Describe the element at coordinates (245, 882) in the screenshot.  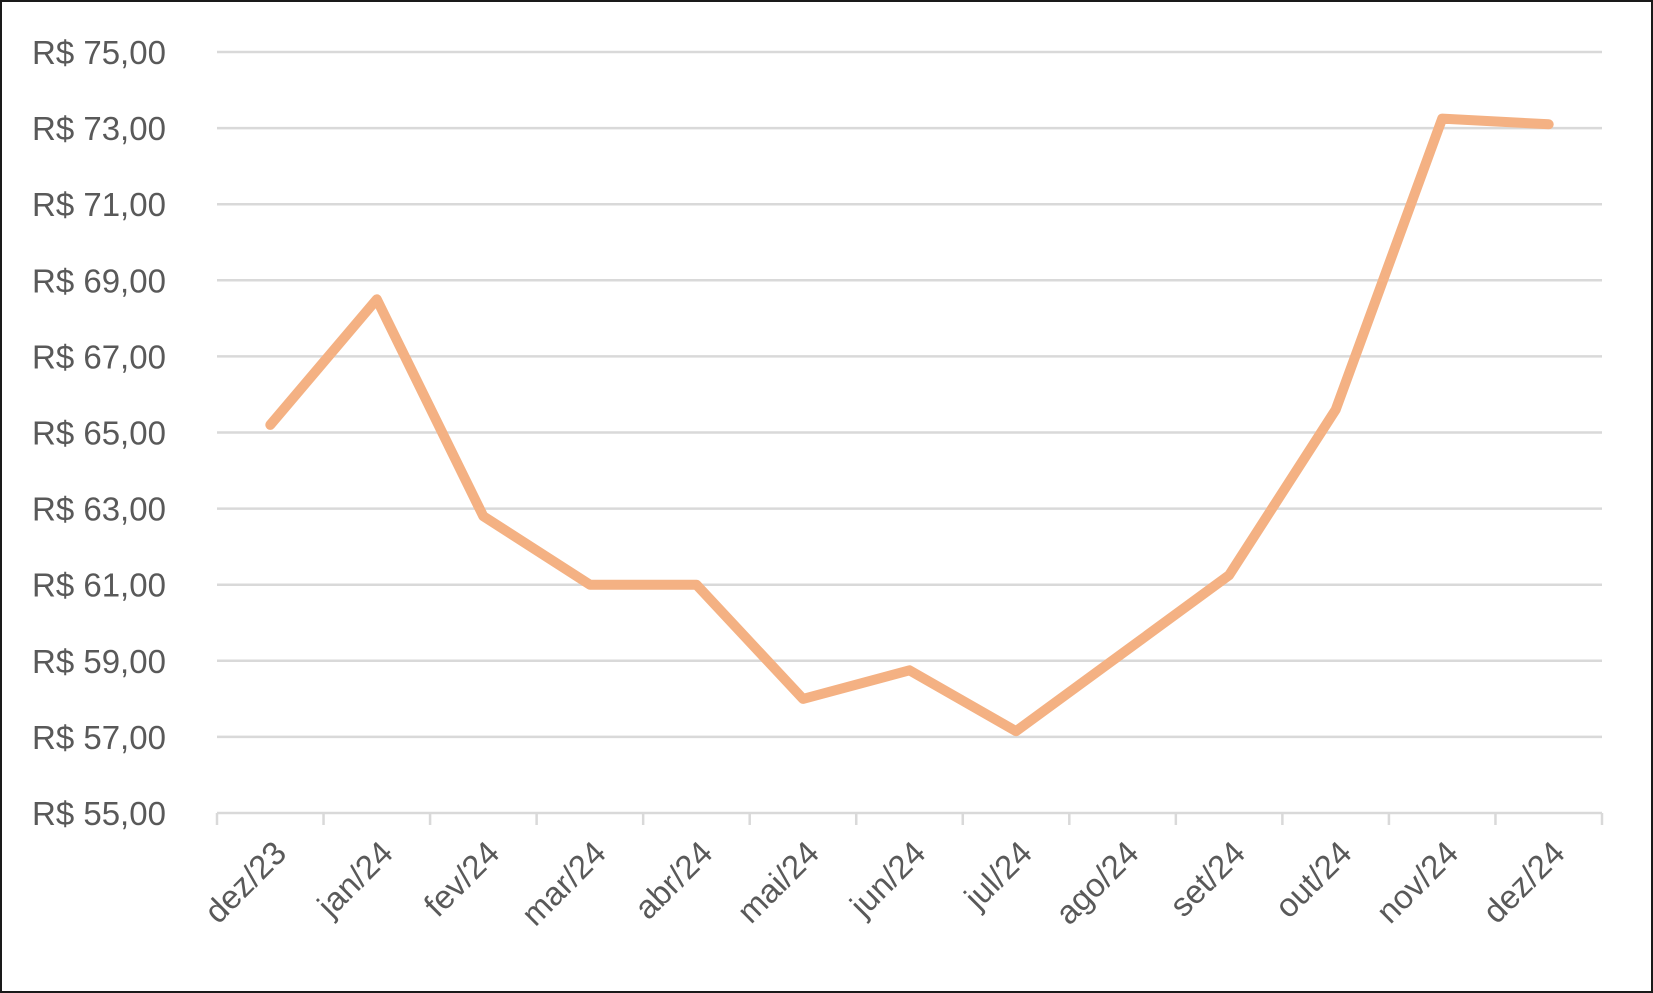
I see `x-tick-label: dez/23` at that location.